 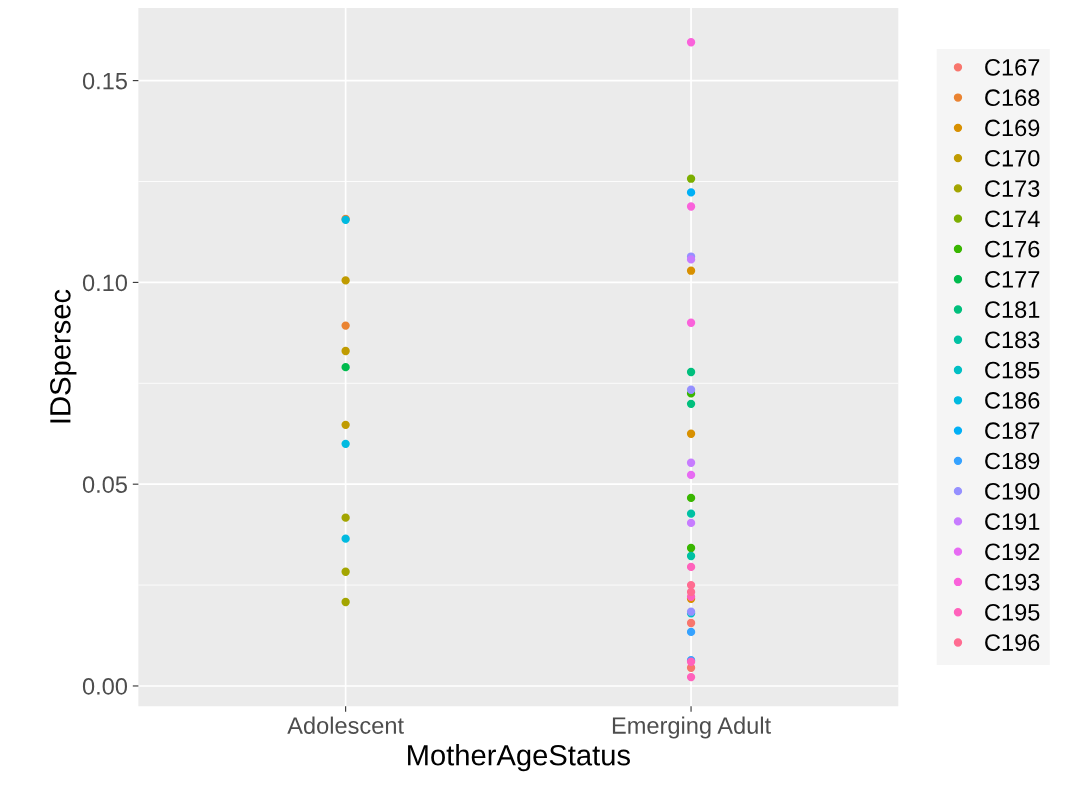 What do you see at coordinates (1012, 400) in the screenshot?
I see `legend-label: C186` at bounding box center [1012, 400].